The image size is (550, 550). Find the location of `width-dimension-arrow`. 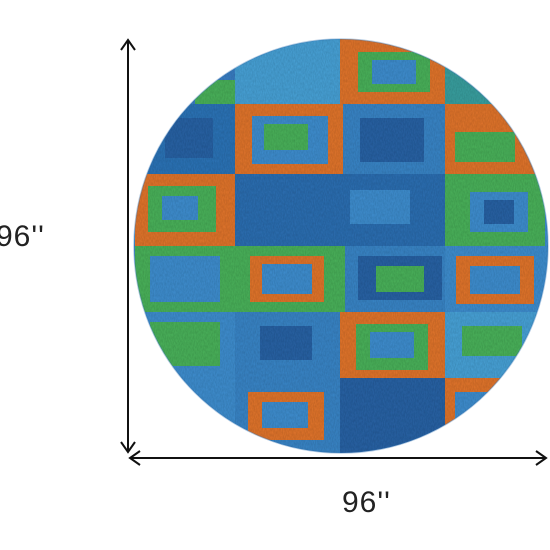

width-dimension-arrow is located at coordinates (338, 458).